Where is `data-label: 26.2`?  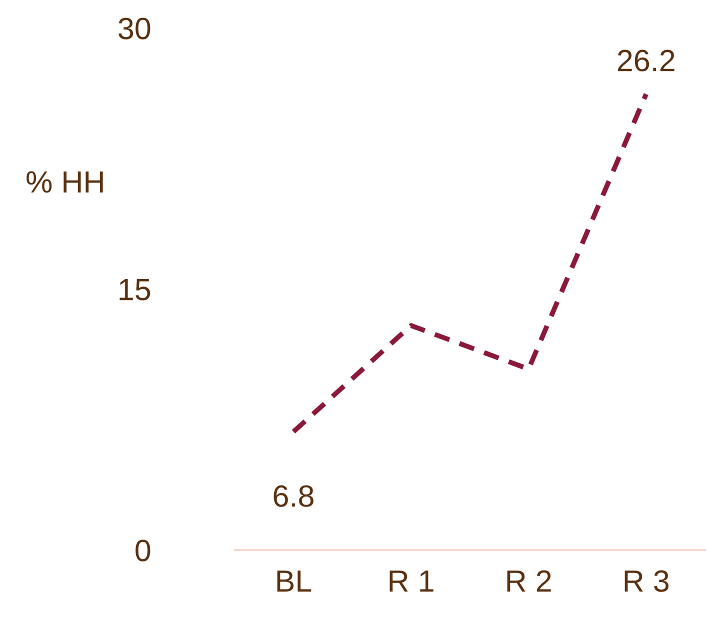
data-label: 26.2 is located at coordinates (646, 61).